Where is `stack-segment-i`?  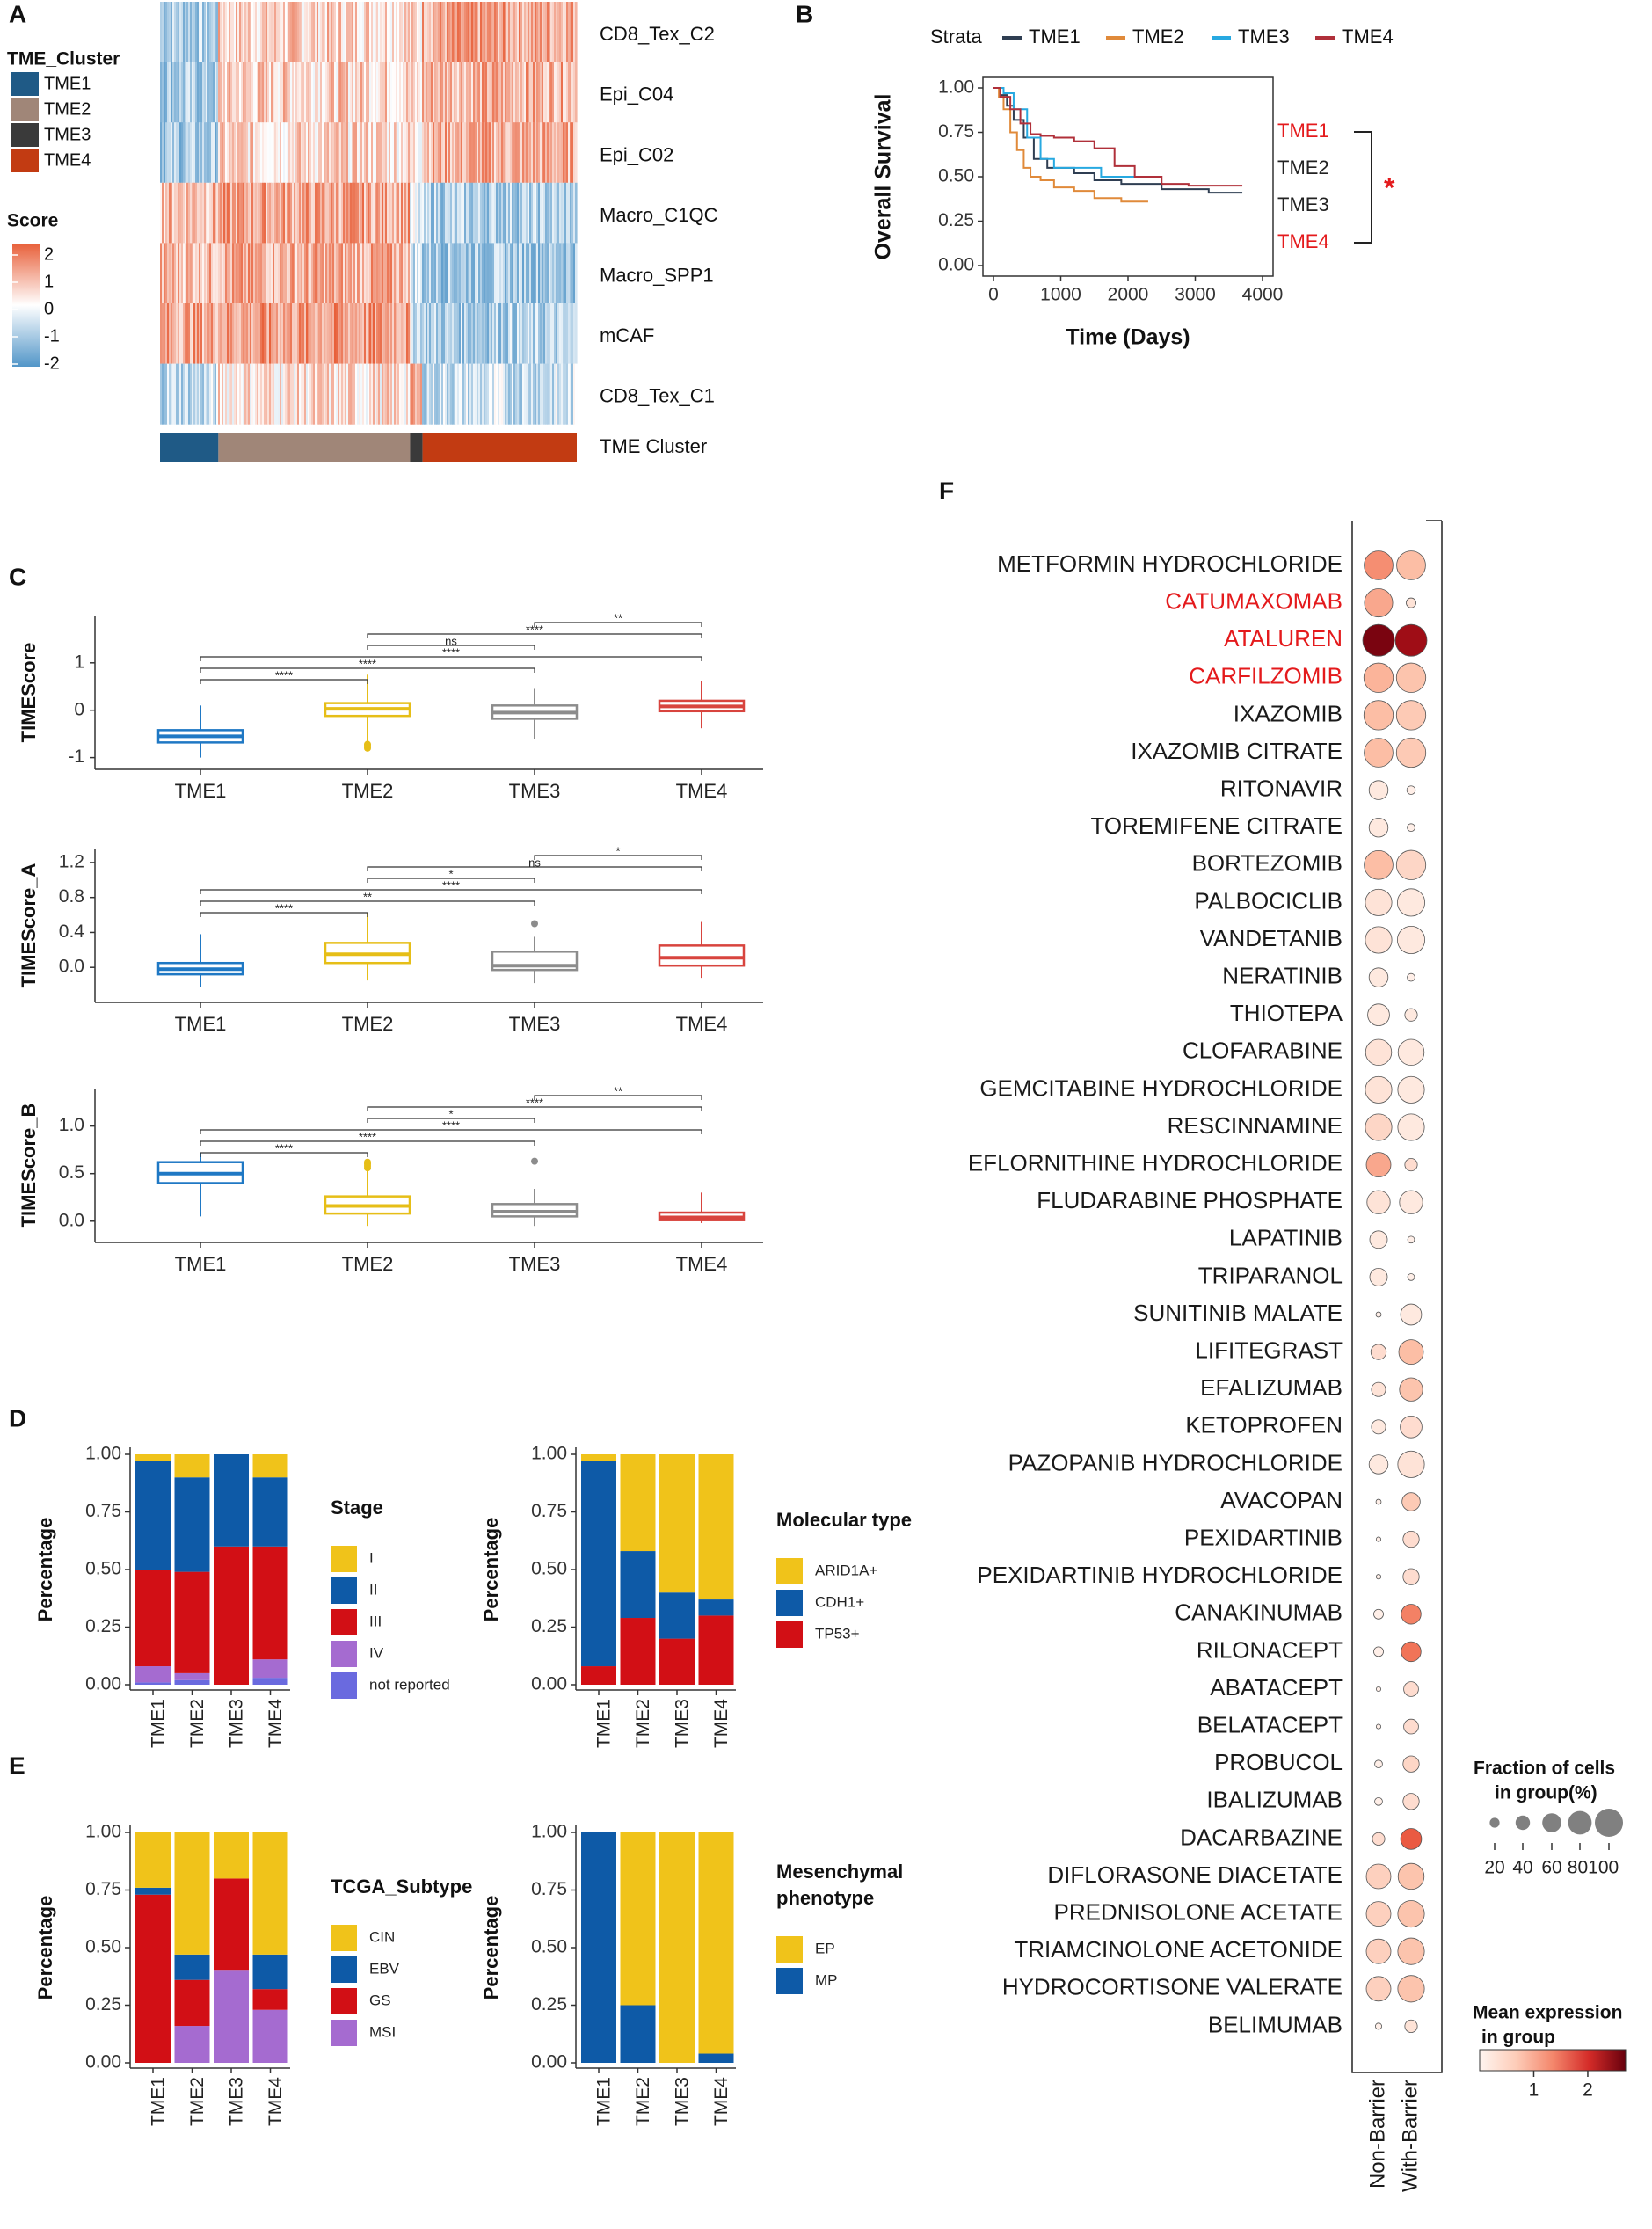 stack-segment-i is located at coordinates (270, 1466).